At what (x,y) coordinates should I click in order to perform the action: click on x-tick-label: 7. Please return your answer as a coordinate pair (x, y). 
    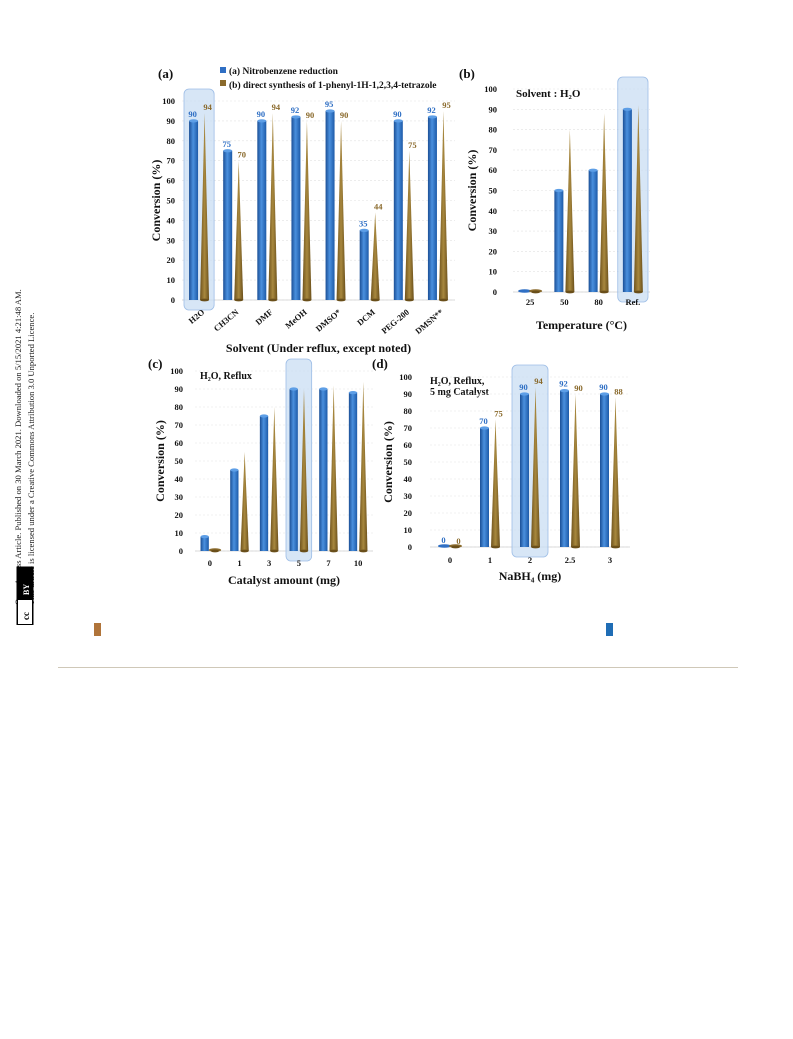
    Looking at the image, I should click on (328, 563).